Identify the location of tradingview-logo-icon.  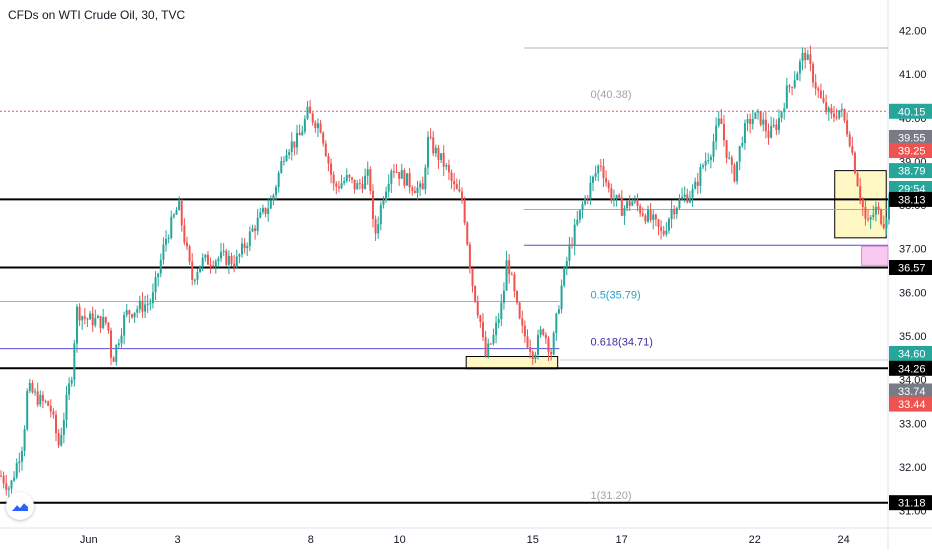
(20, 506).